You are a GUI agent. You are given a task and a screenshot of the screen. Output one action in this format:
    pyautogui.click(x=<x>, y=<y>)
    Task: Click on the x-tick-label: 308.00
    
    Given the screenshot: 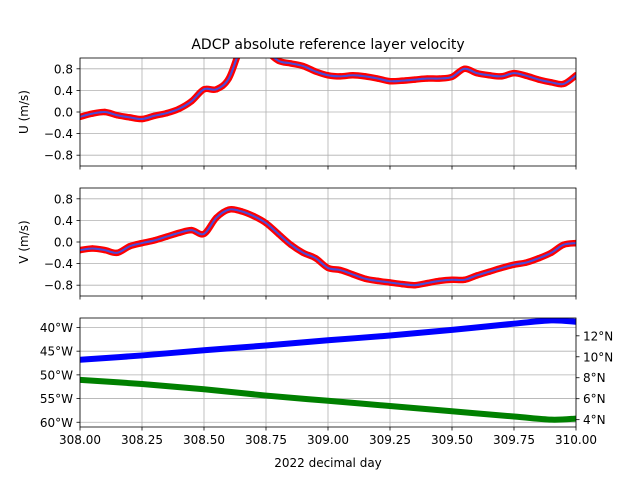 What is the action you would take?
    pyautogui.click(x=80, y=440)
    